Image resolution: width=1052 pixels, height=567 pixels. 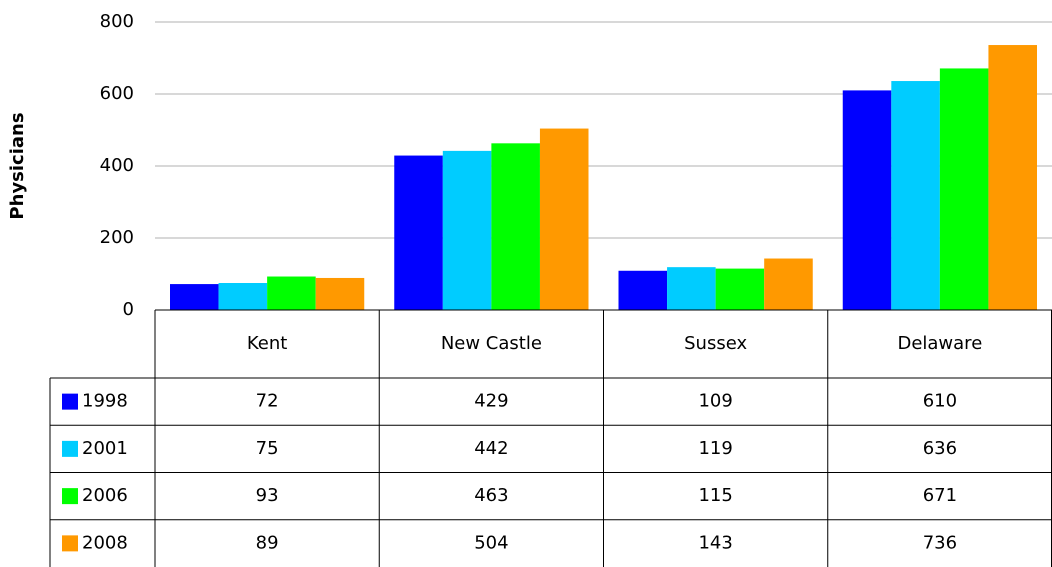 What do you see at coordinates (267, 542) in the screenshot?
I see `table-value: 89` at bounding box center [267, 542].